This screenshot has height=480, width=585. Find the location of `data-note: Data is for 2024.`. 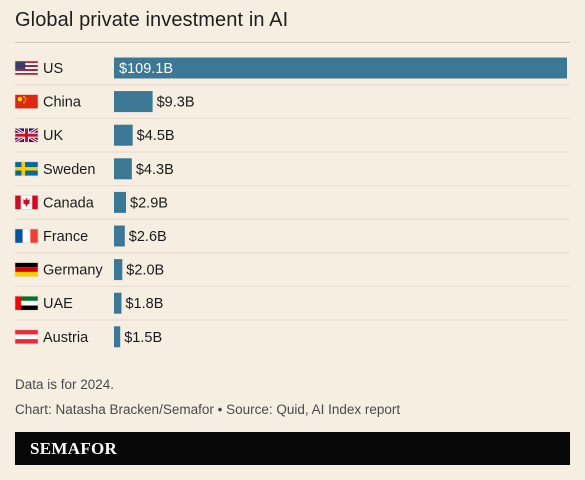

data-note: Data is for 2024. is located at coordinates (65, 384).